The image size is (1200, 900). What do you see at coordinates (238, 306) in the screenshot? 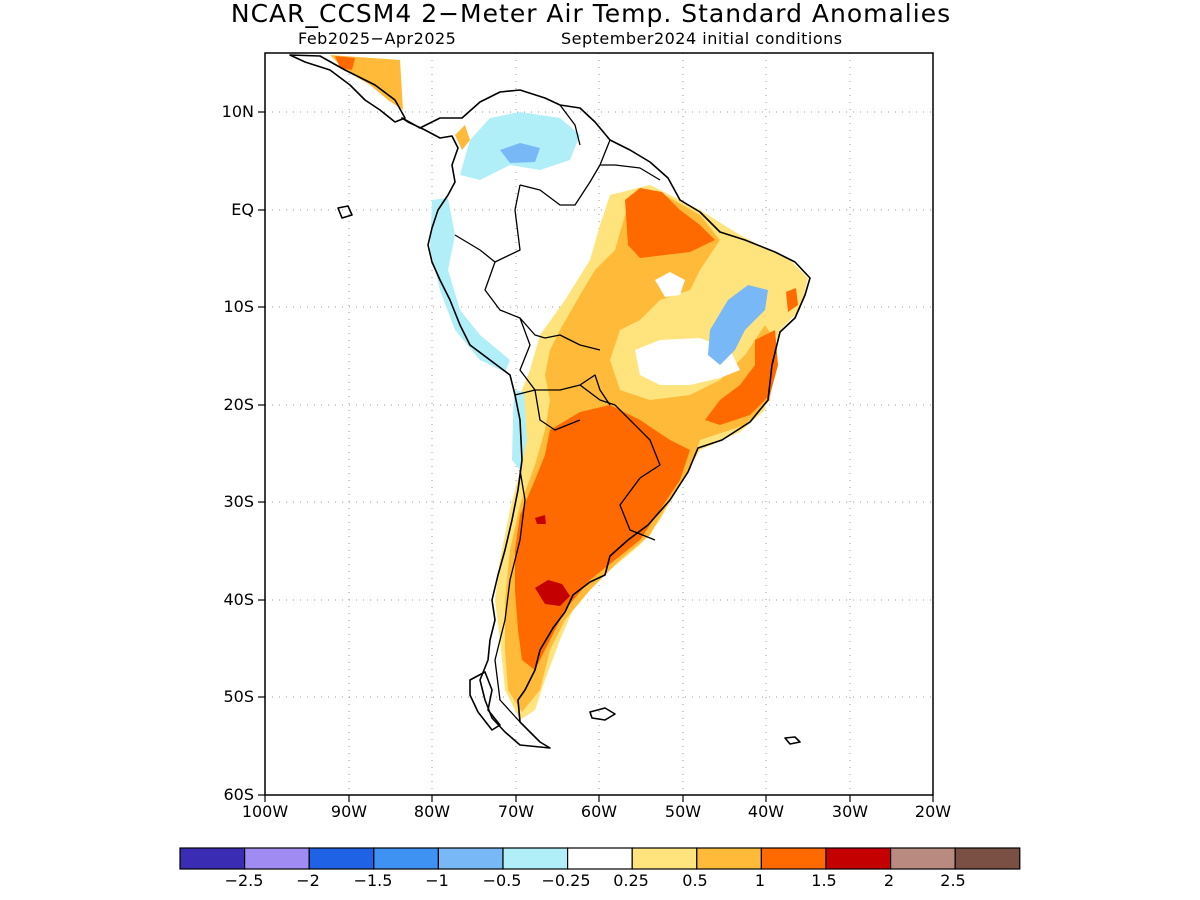
I see `lat-label-10s: 10S` at bounding box center [238, 306].